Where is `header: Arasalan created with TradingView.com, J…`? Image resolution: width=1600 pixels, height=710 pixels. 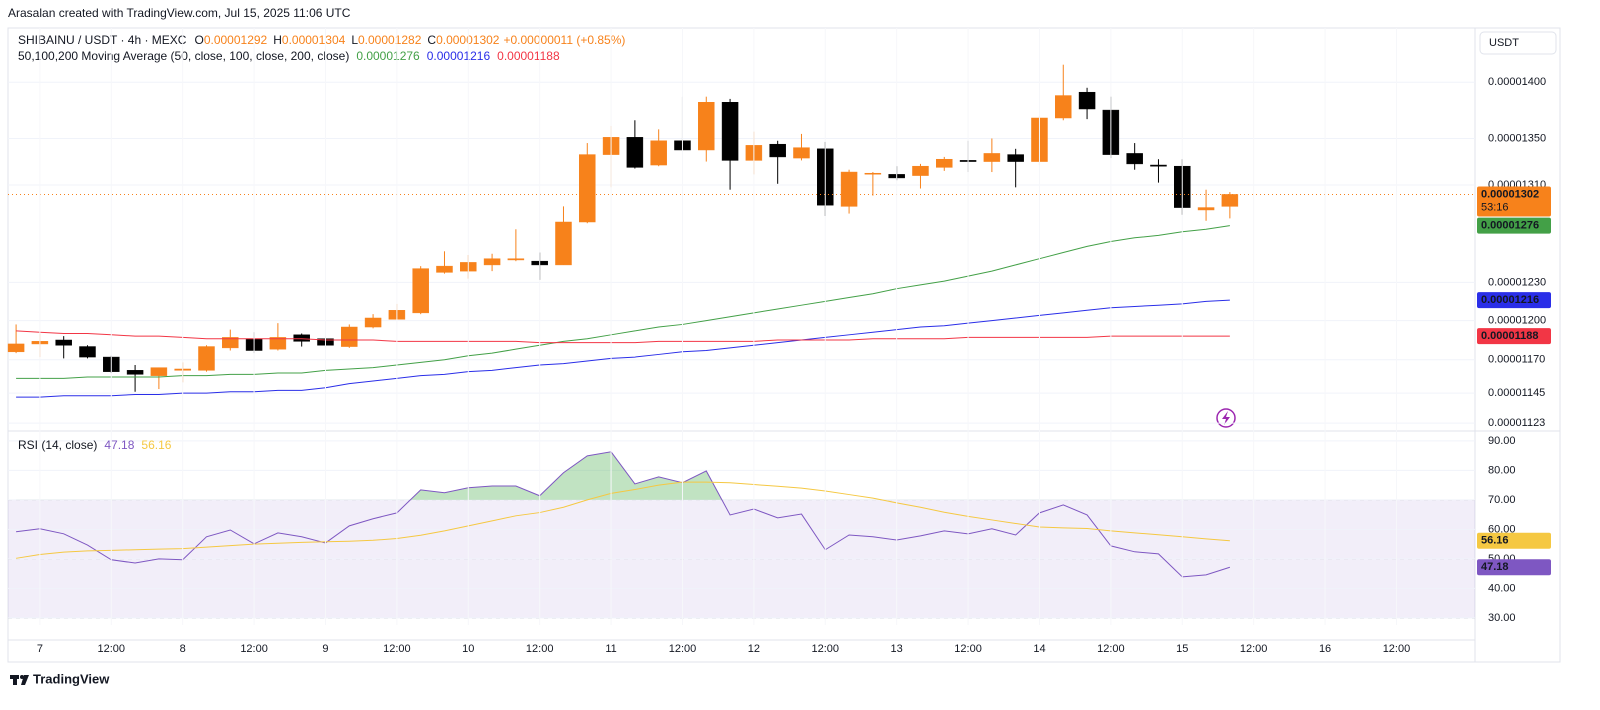 header: Arasalan created with TradingView.com, J… is located at coordinates (179, 13).